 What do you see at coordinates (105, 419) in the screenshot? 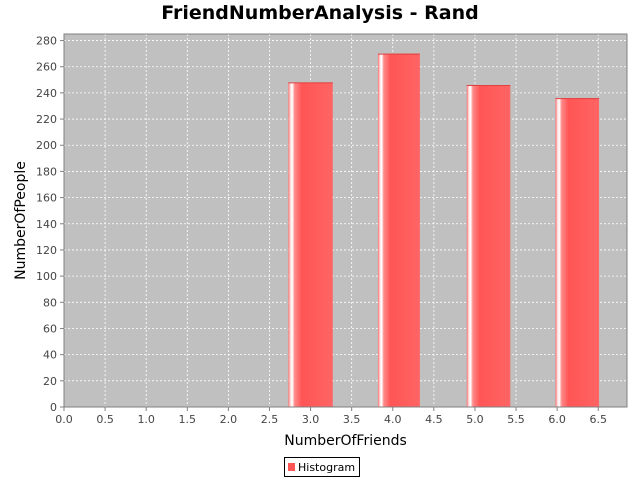
I see `x-tick-label: 0.5` at bounding box center [105, 419].